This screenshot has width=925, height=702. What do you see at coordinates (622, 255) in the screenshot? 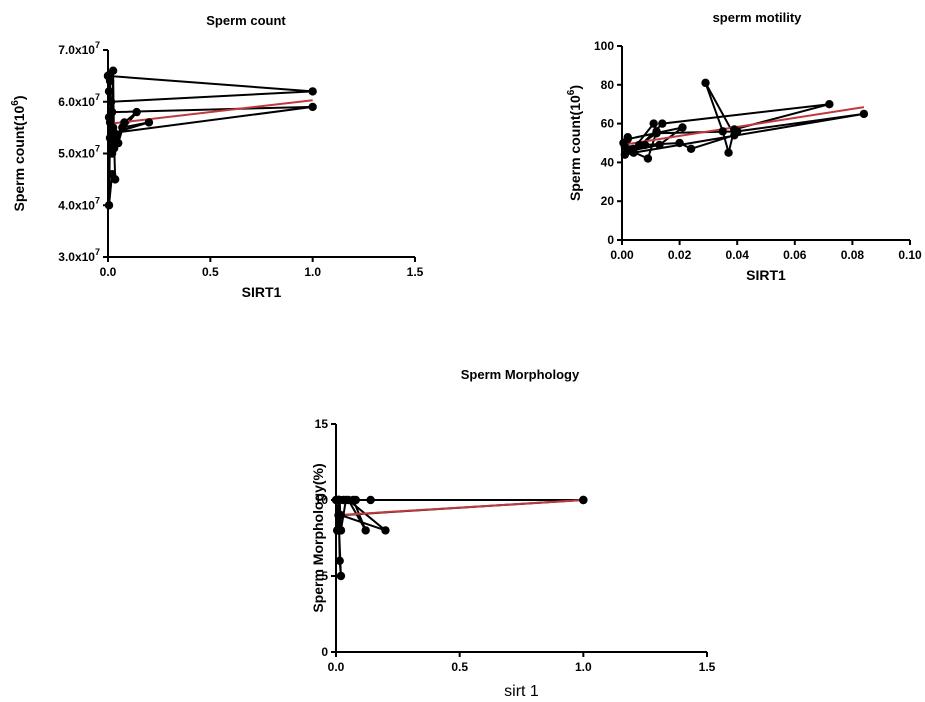
I see `x-tick-label: 0.00` at bounding box center [622, 255].